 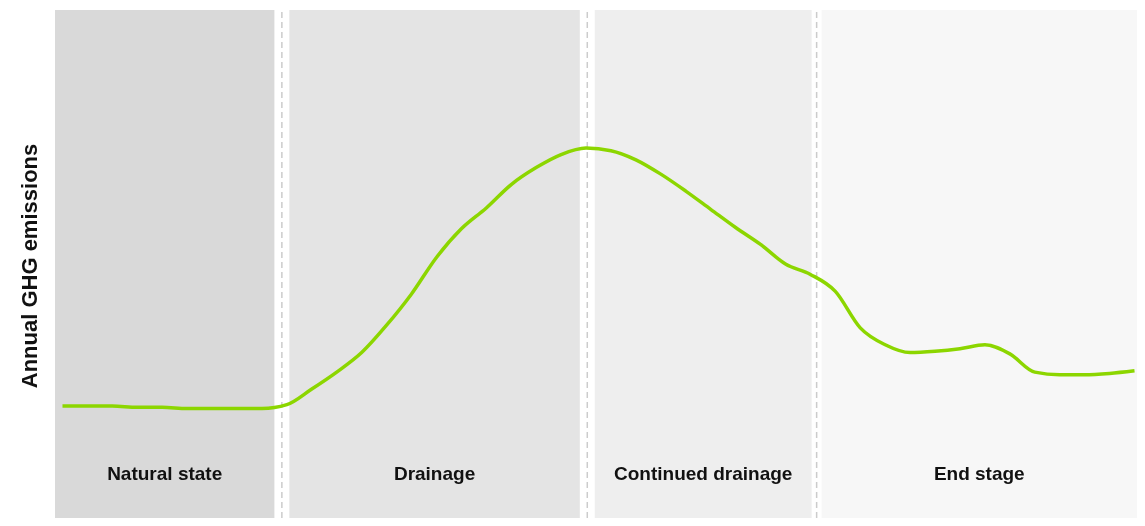 What do you see at coordinates (434, 473) in the screenshot?
I see `text: Drainage` at bounding box center [434, 473].